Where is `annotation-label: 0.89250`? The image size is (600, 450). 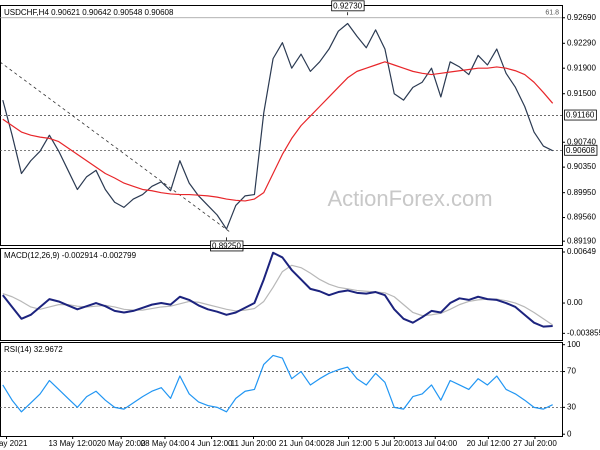
annotation-label: 0.89250 is located at coordinates (226, 245).